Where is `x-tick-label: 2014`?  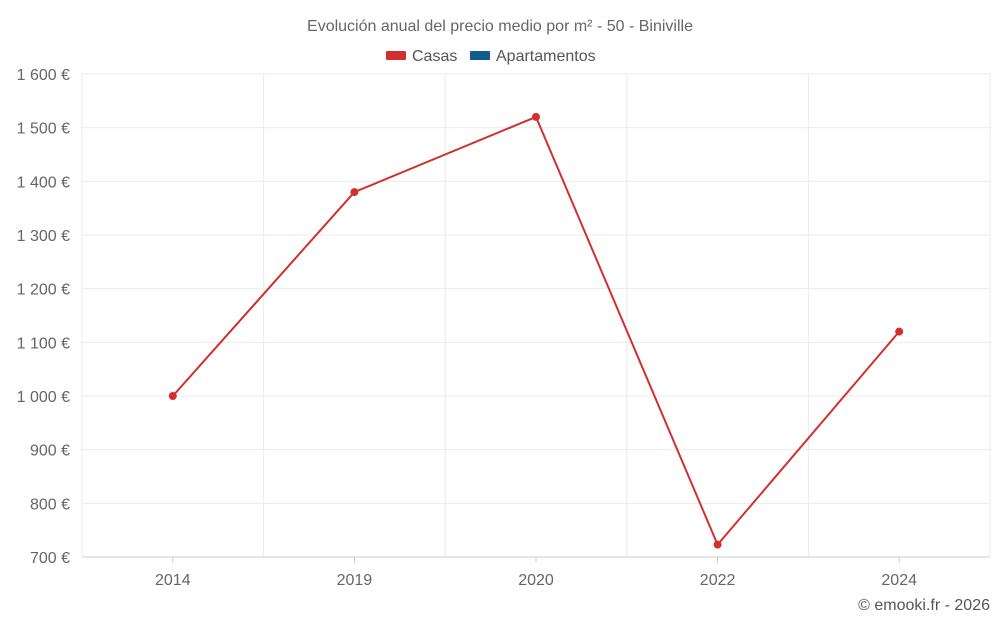
x-tick-label: 2014 is located at coordinates (173, 580).